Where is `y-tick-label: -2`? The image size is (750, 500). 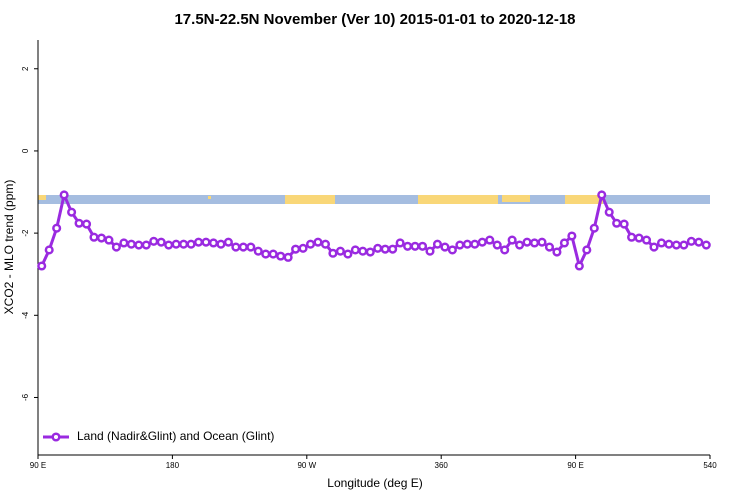 y-tick-label: -2 is located at coordinates (25, 233).